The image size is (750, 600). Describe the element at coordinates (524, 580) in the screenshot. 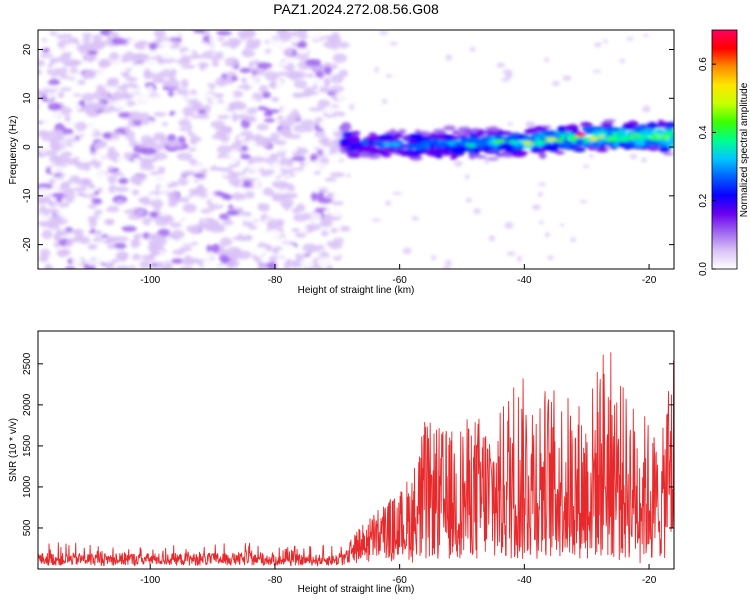

I see `x-tick-label: -40` at that location.